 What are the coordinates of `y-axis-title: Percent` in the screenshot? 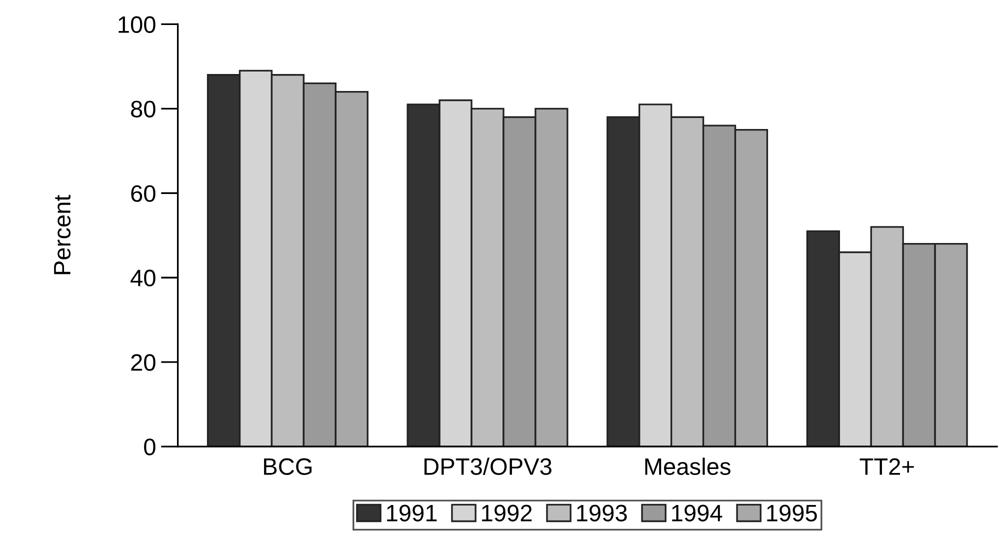 It's located at (62, 234).